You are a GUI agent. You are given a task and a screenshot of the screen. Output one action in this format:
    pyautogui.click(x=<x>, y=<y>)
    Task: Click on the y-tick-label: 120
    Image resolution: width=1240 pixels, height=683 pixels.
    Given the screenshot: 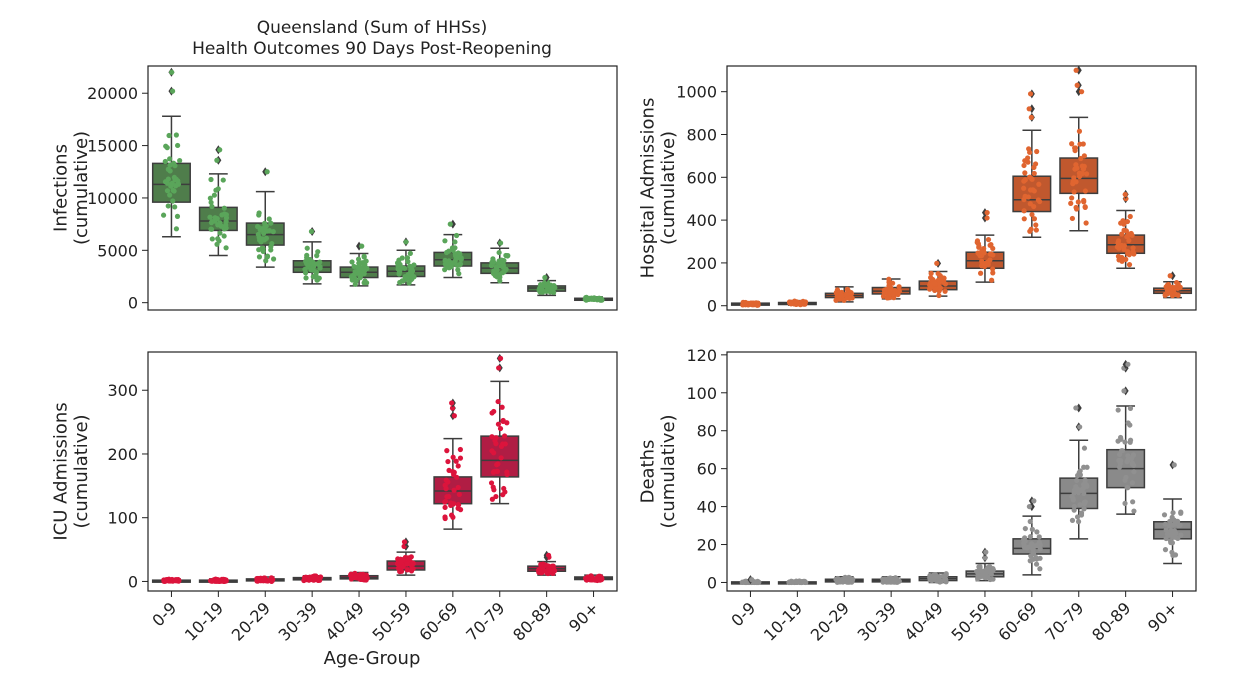 What is the action you would take?
    pyautogui.click(x=701, y=355)
    